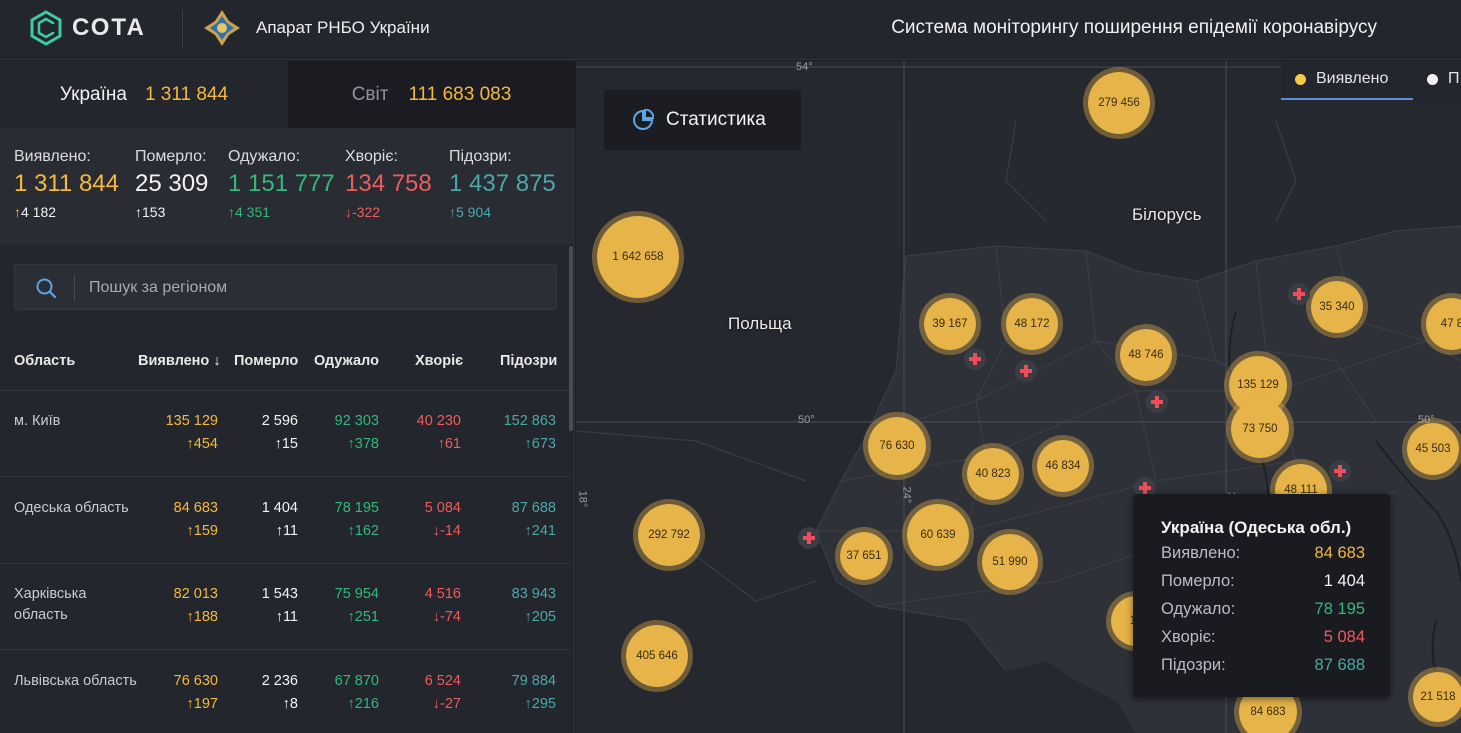 The image size is (1461, 733). I want to click on scope-tabs: Україна 1 311 844 Світ 111 683 083, so click(287, 94).